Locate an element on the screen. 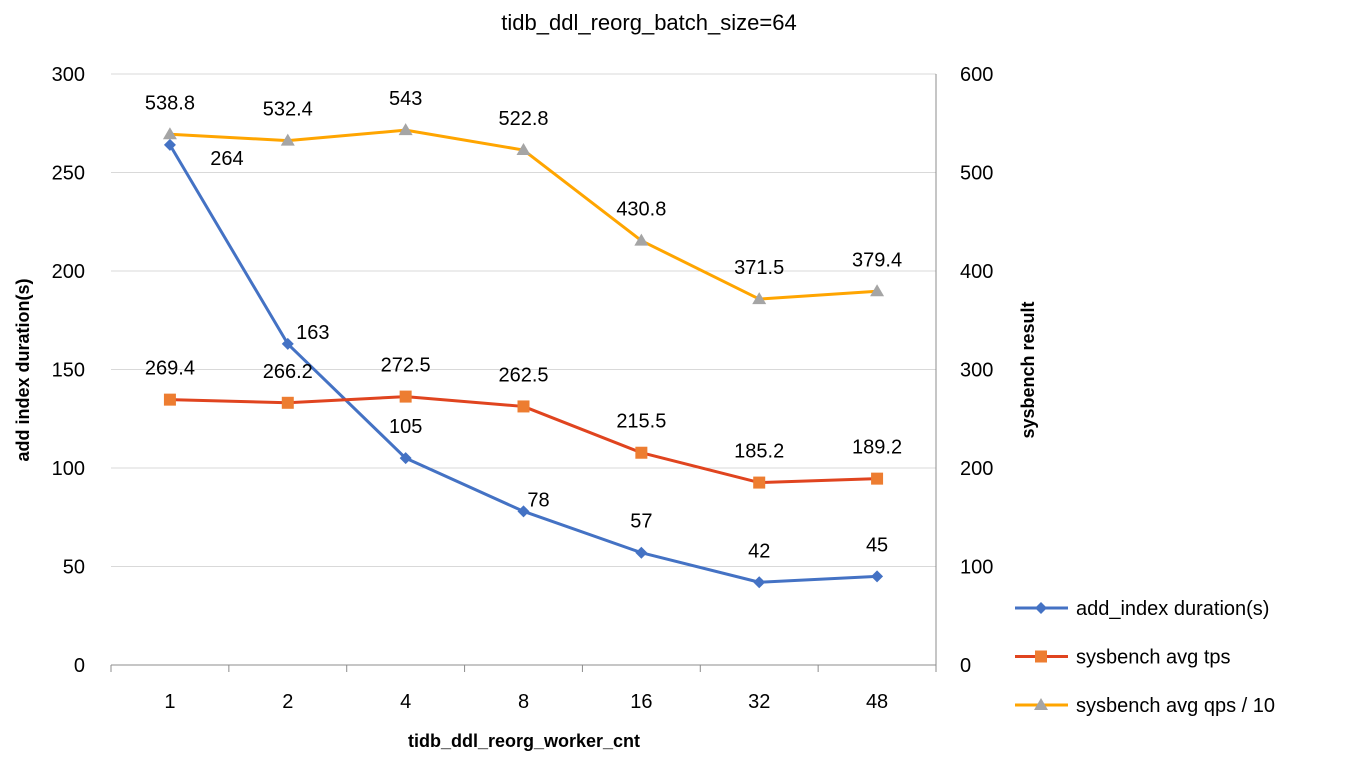 The width and height of the screenshot is (1356, 773). y2-tick-label: 300 is located at coordinates (976, 371).